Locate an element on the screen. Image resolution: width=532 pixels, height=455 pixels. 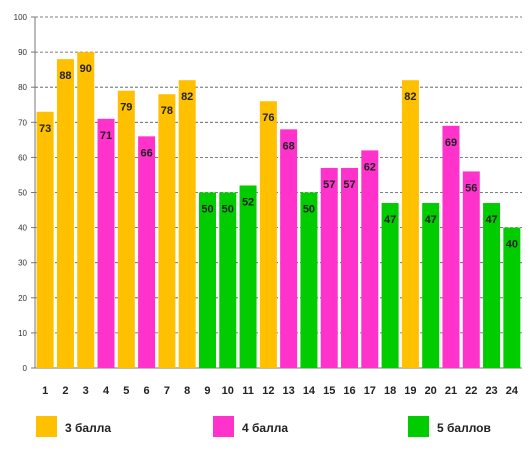
x-tick-label-19: 19 is located at coordinates (410, 391).